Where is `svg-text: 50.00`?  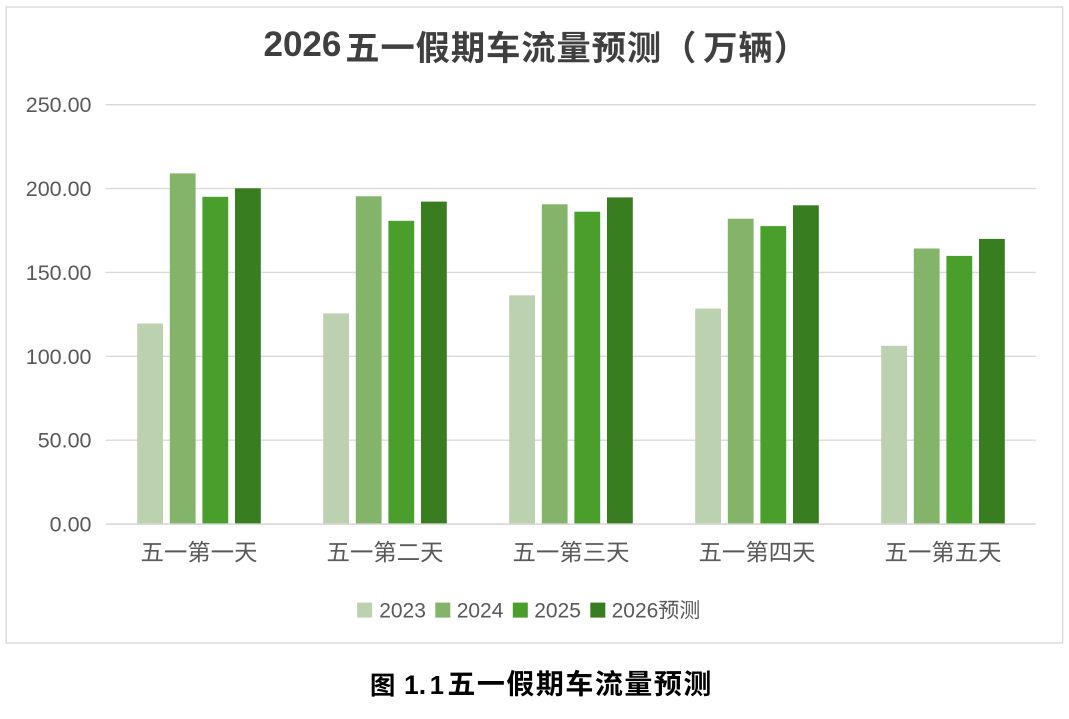
svg-text: 50.00 is located at coordinates (65, 441).